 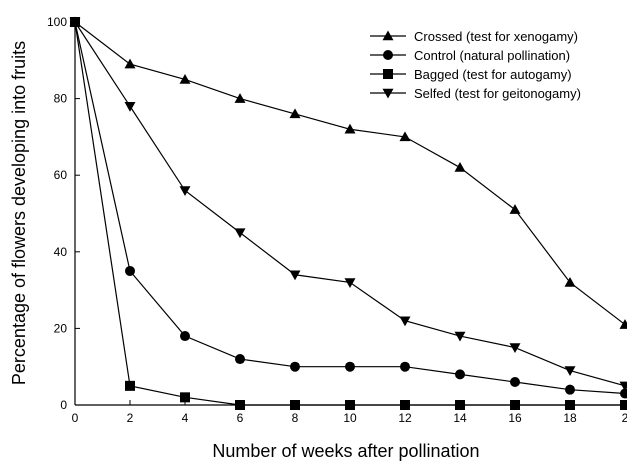 What do you see at coordinates (61, 328) in the screenshot?
I see `y-tick-label: 20` at bounding box center [61, 328].